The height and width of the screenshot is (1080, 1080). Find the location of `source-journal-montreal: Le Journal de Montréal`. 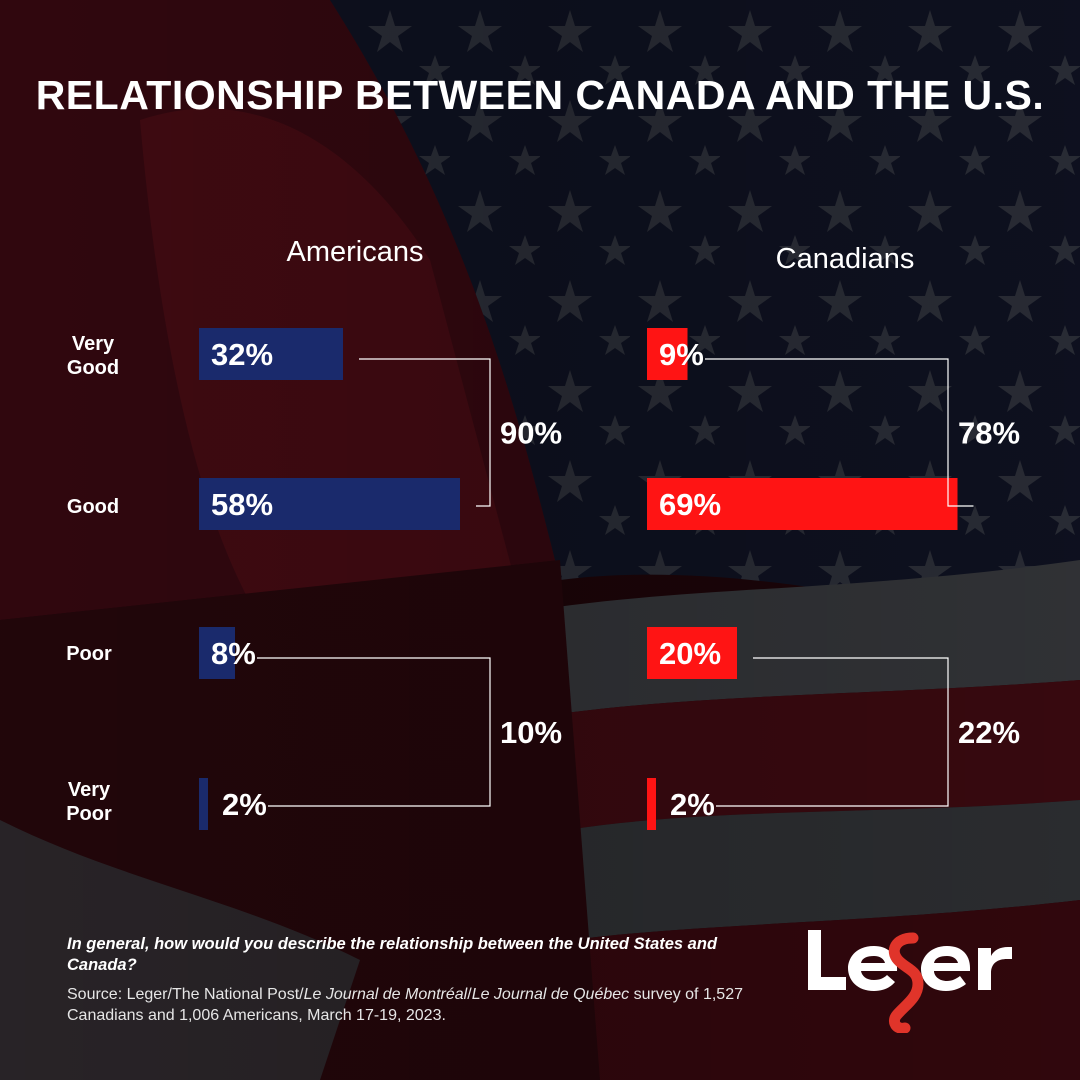

source-journal-montreal: Le Journal de Montréal is located at coordinates (385, 994).